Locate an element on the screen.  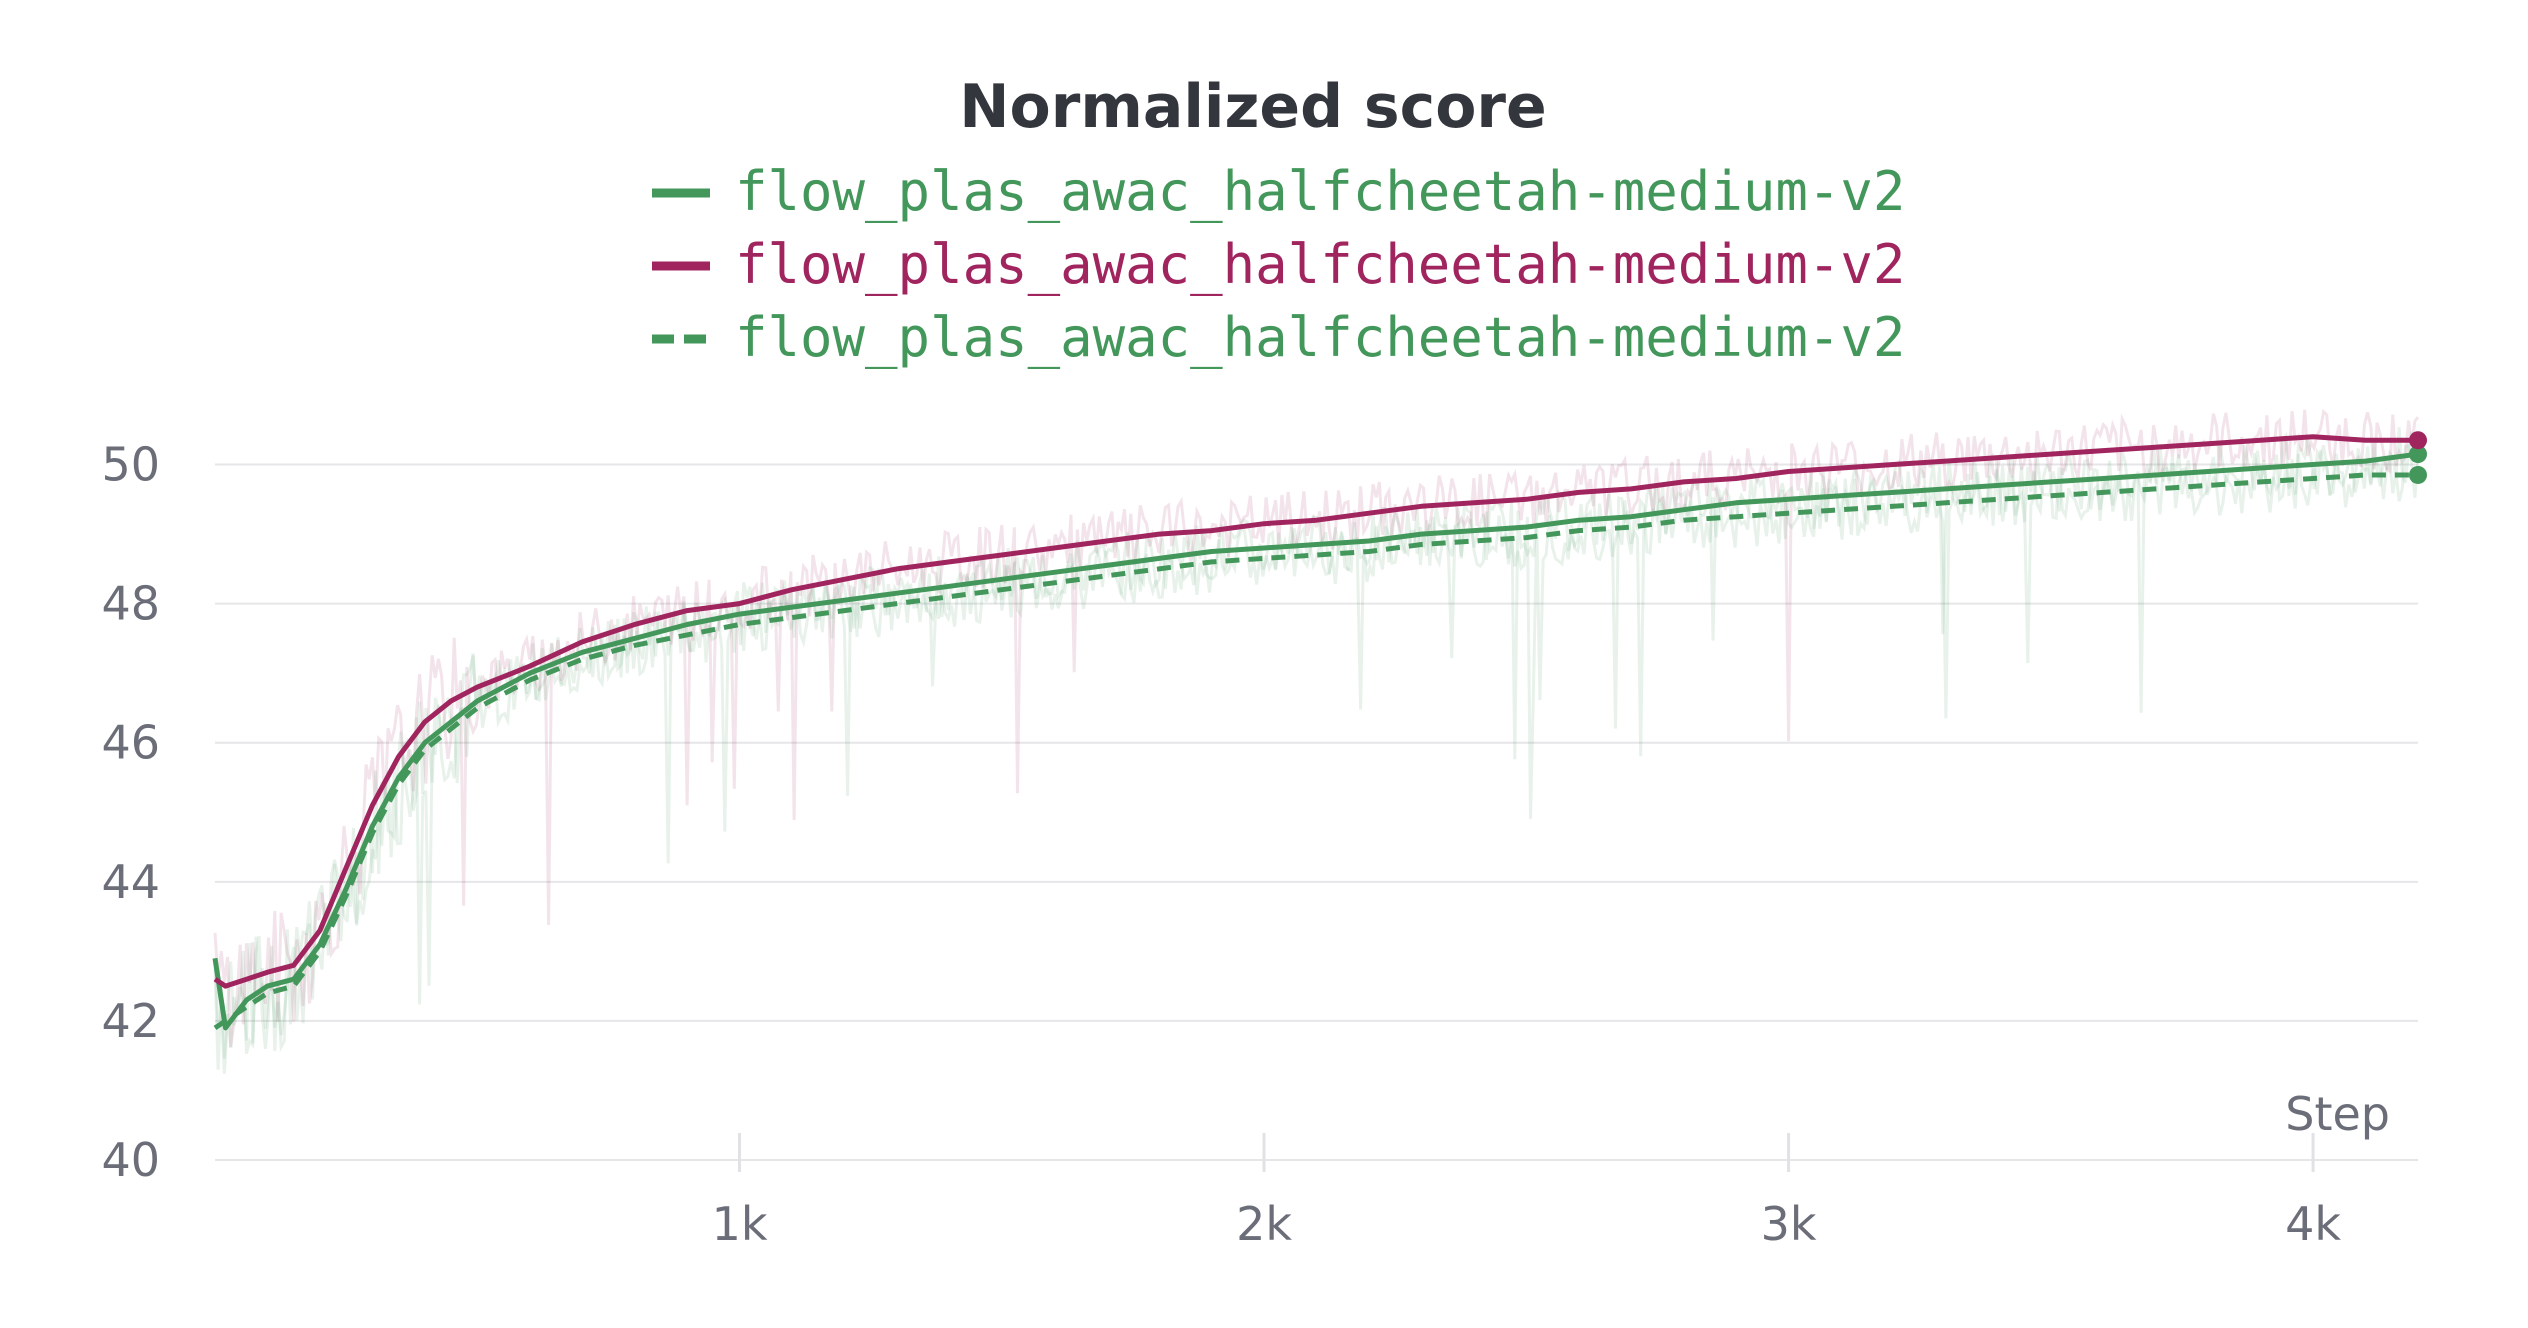
x-axis-label: Step is located at coordinates (2337, 1114).